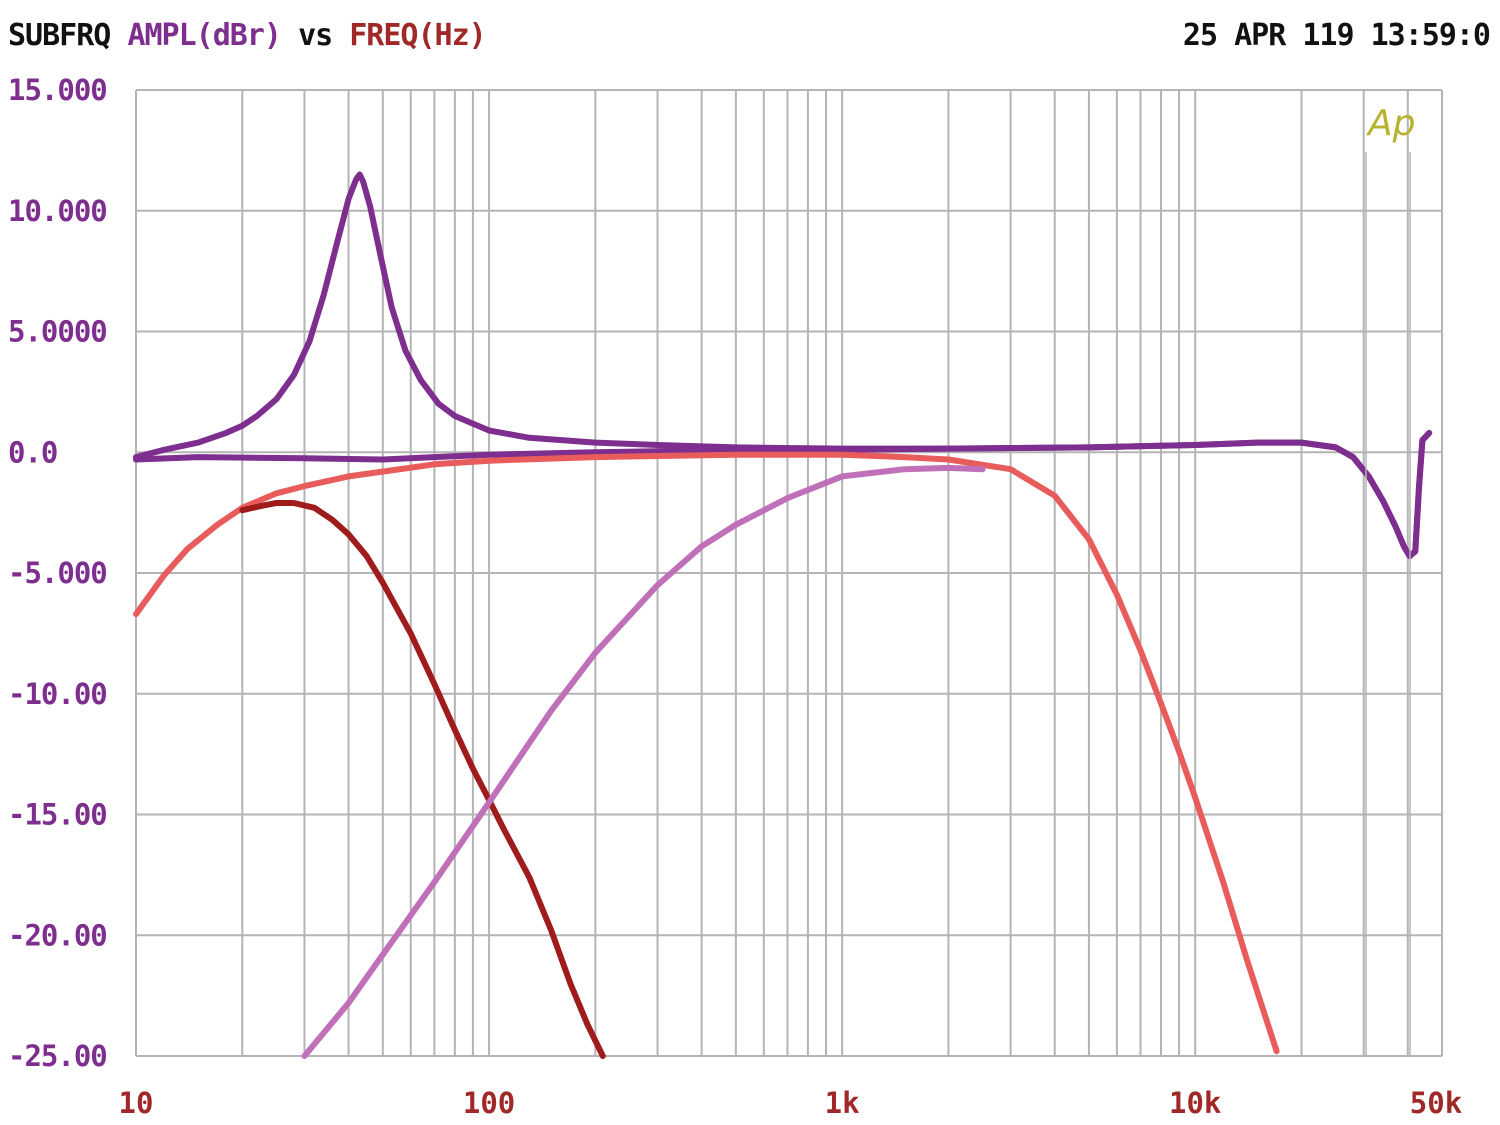 The width and height of the screenshot is (1500, 1125). I want to click on y-tick-label: -5.000, so click(57, 573).